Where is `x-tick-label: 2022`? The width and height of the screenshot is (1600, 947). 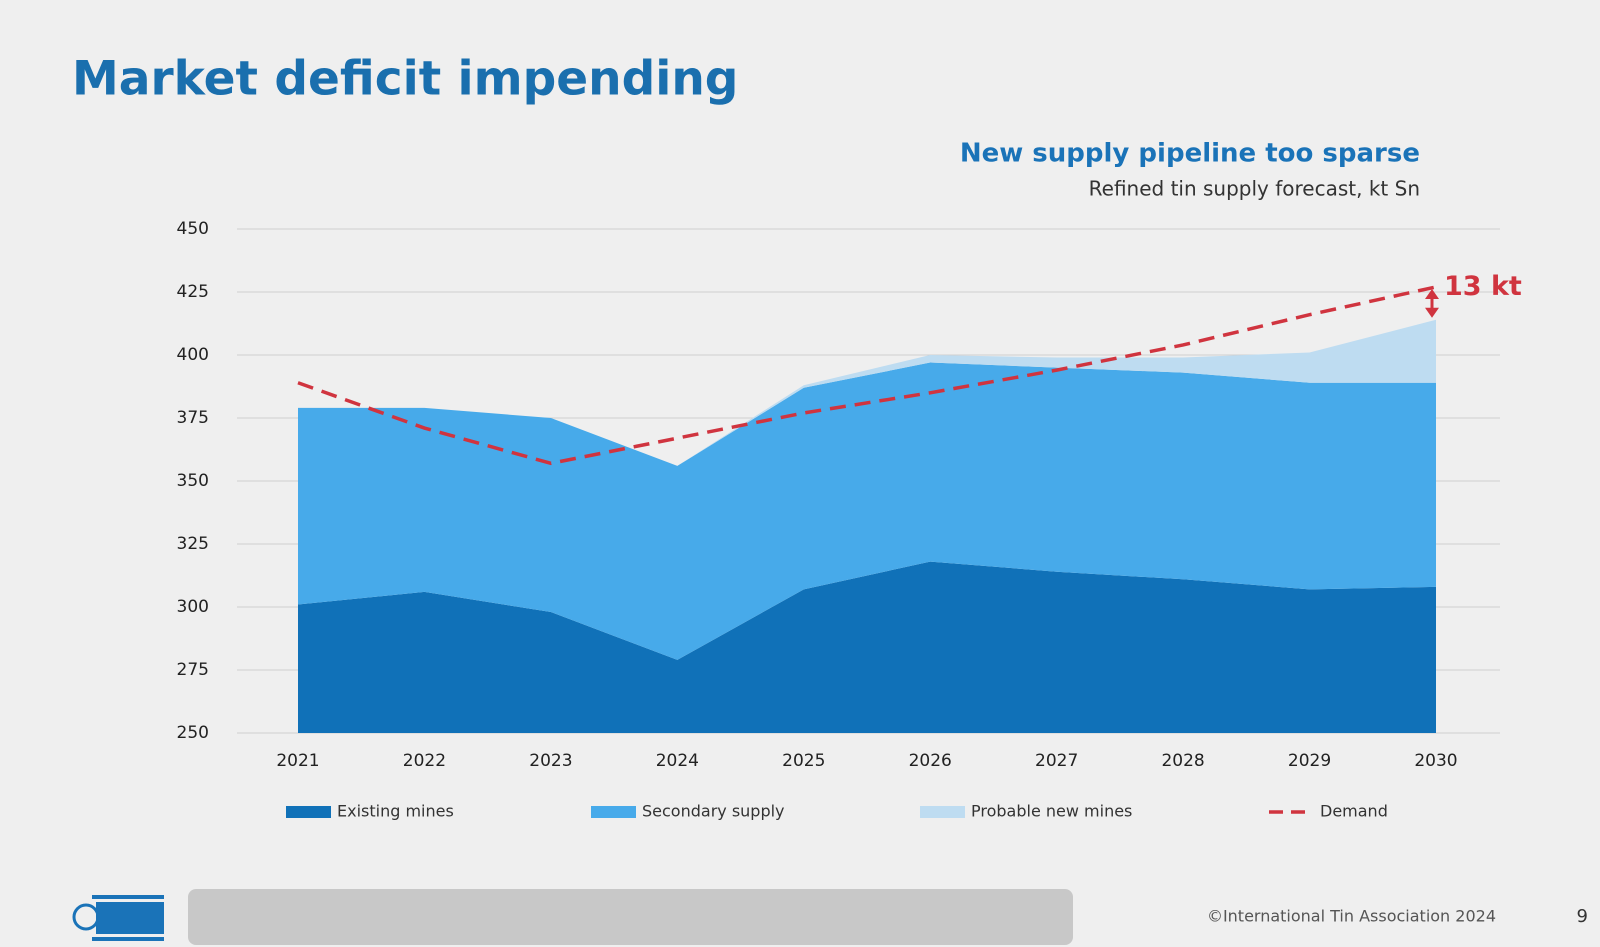
x-tick-label: 2022 is located at coordinates (424, 761).